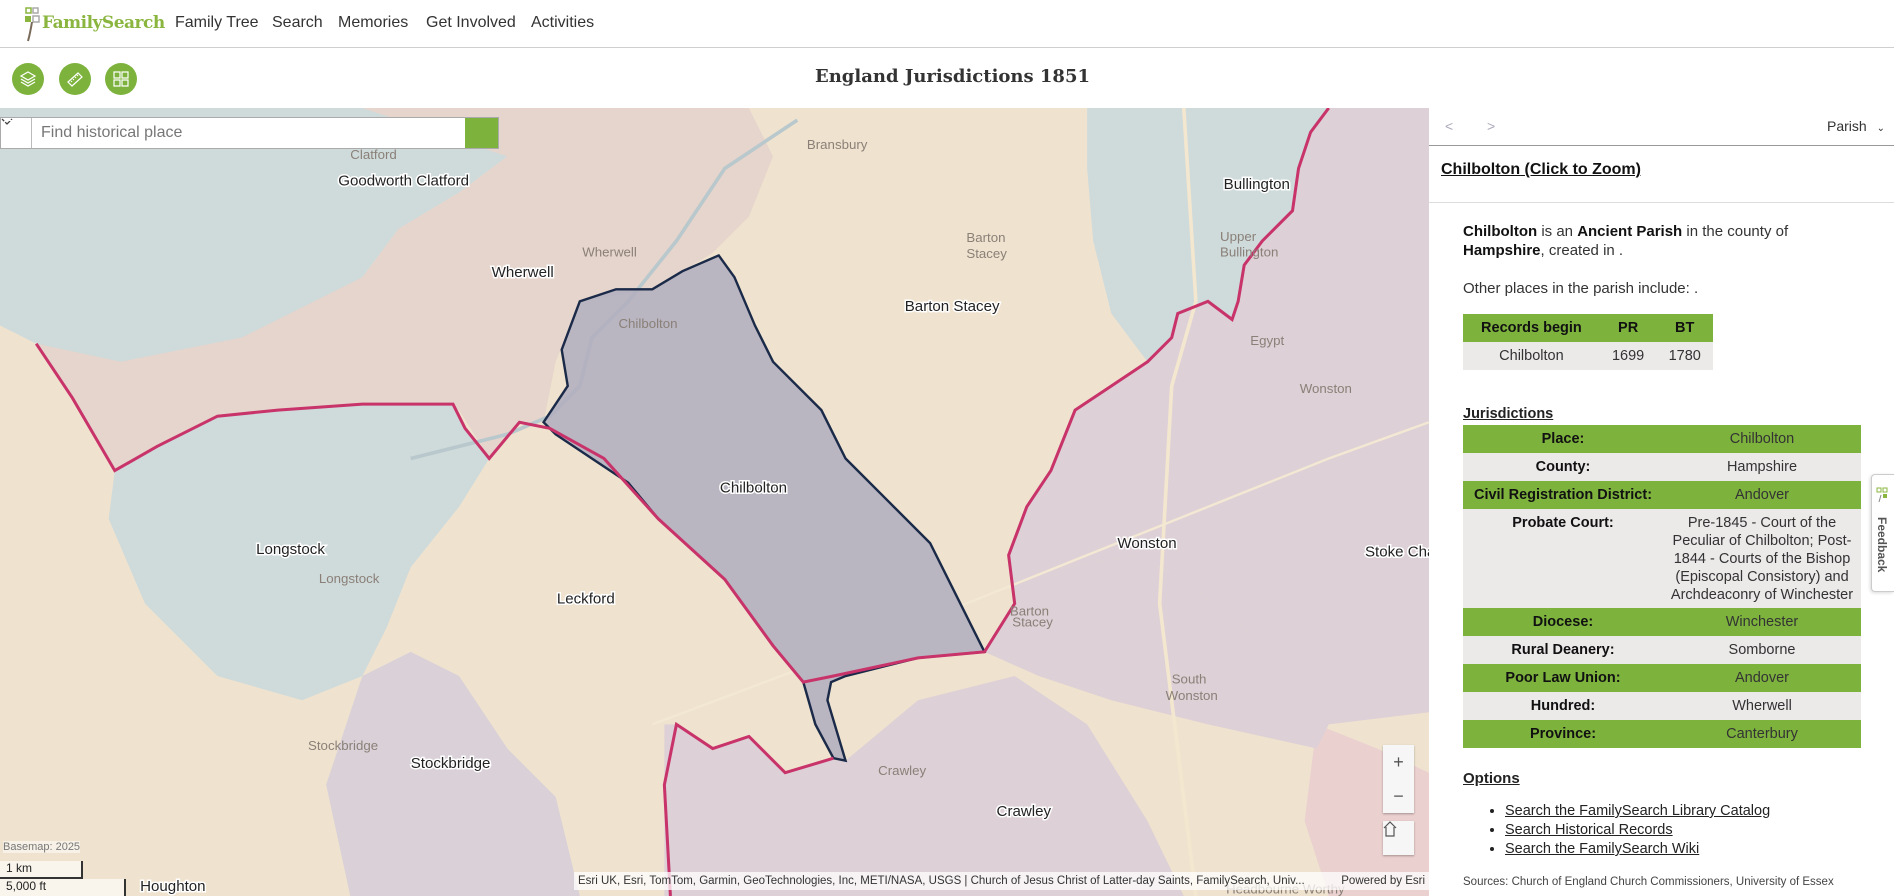 This screenshot has width=1894, height=896. What do you see at coordinates (1208, 235) in the screenshot?
I see `region-bullington` at bounding box center [1208, 235].